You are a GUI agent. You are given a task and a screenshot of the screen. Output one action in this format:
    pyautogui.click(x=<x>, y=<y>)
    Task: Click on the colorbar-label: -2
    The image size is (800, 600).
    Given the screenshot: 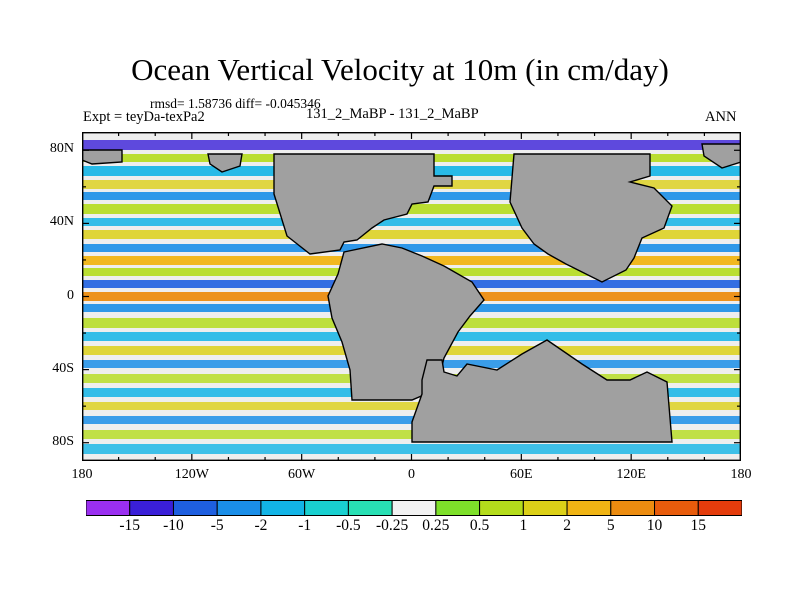 What is the action you would take?
    pyautogui.click(x=261, y=525)
    